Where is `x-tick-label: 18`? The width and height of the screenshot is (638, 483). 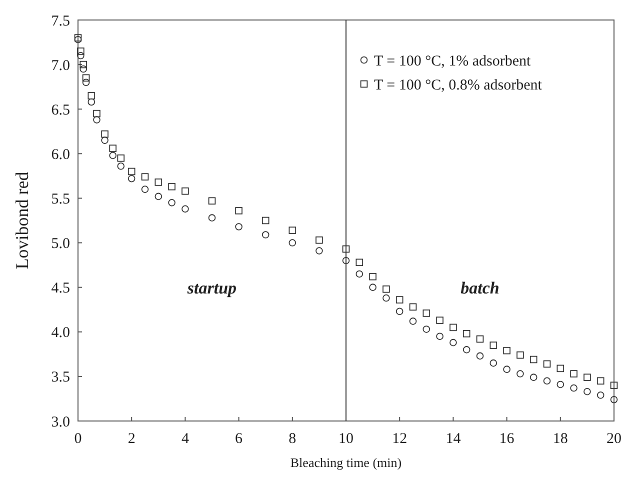 x-tick-label: 18 is located at coordinates (560, 439).